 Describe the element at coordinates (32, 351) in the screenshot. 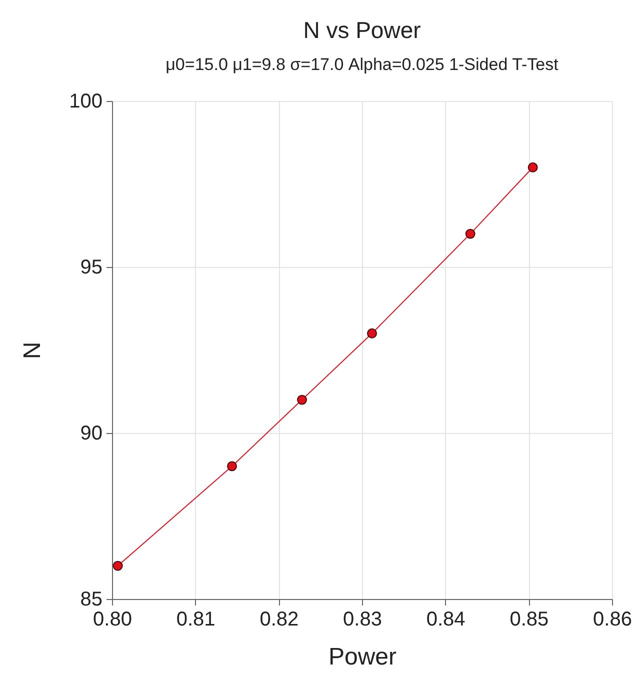

I see `y-axis-title: N` at that location.